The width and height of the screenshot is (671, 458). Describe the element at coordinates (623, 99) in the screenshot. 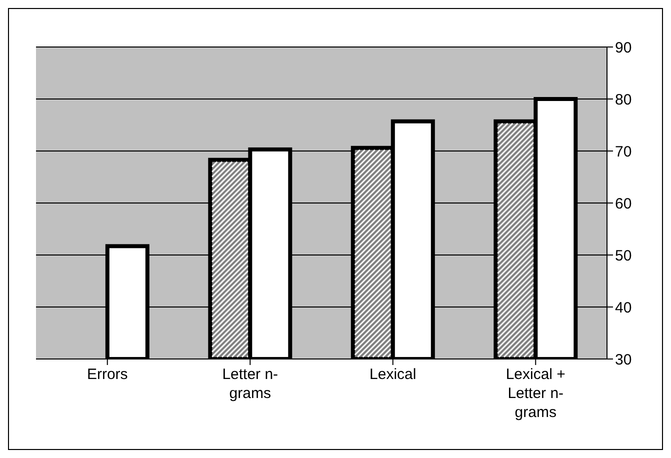

I see `y-tick-label: 80` at that location.